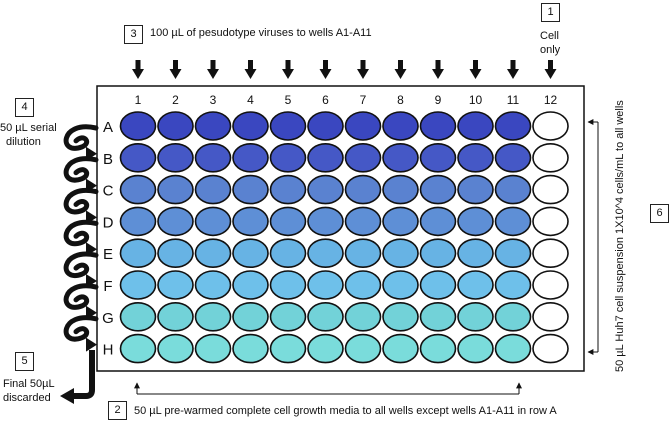 The width and height of the screenshot is (671, 423). What do you see at coordinates (138, 158) in the screenshot?
I see `well-B1` at bounding box center [138, 158].